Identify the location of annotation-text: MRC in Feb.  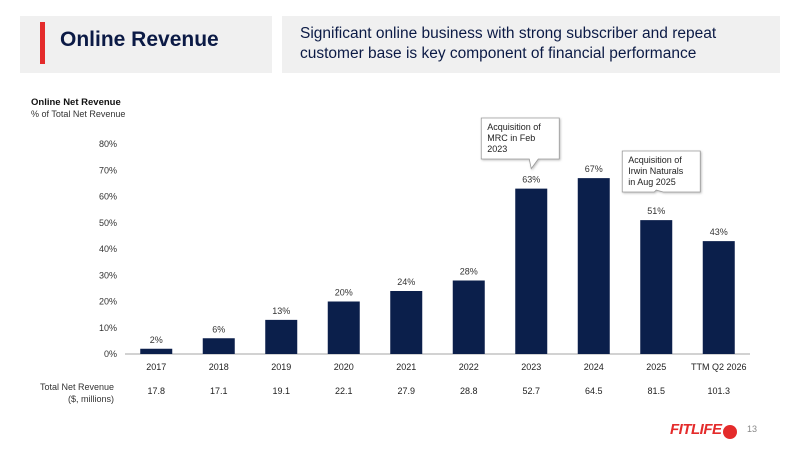
(511, 138).